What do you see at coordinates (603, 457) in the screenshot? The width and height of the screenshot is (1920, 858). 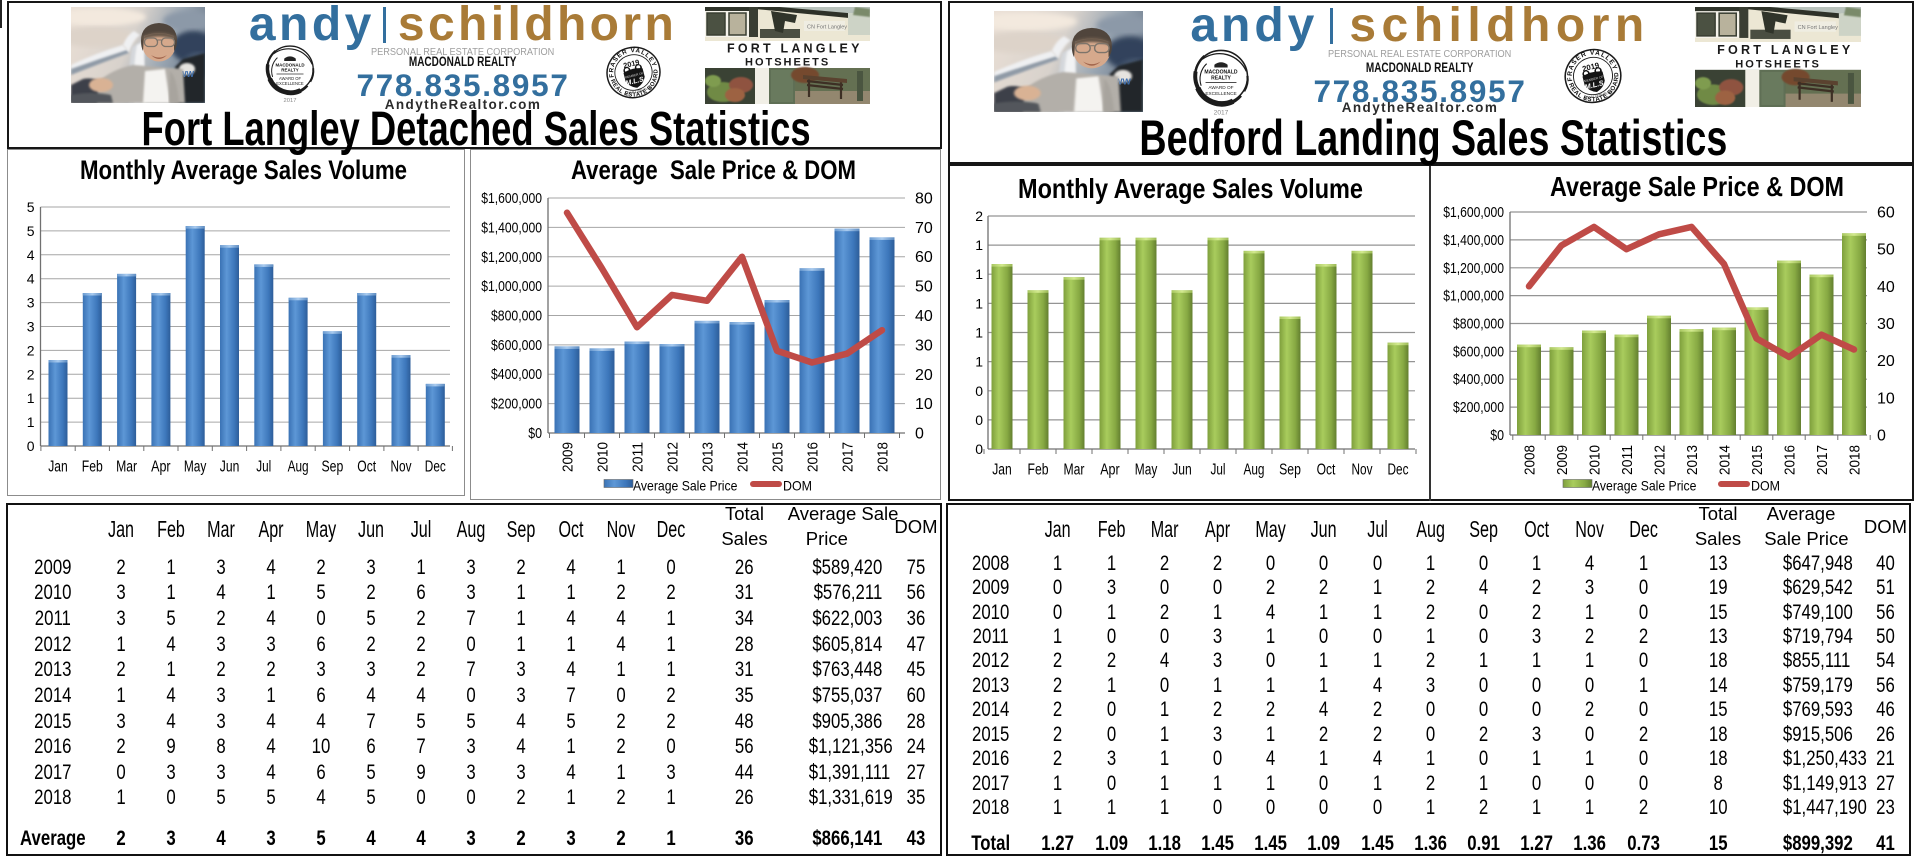 I see `svg-text: 2010` at bounding box center [603, 457].